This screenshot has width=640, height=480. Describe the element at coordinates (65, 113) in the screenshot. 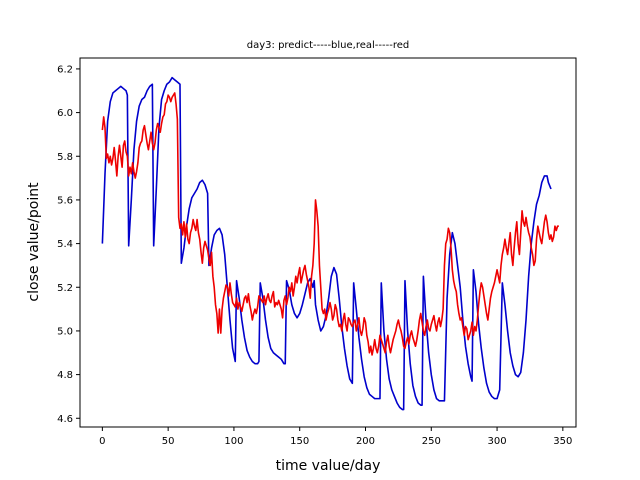

I see `y-tick-label: 6.0` at that location.